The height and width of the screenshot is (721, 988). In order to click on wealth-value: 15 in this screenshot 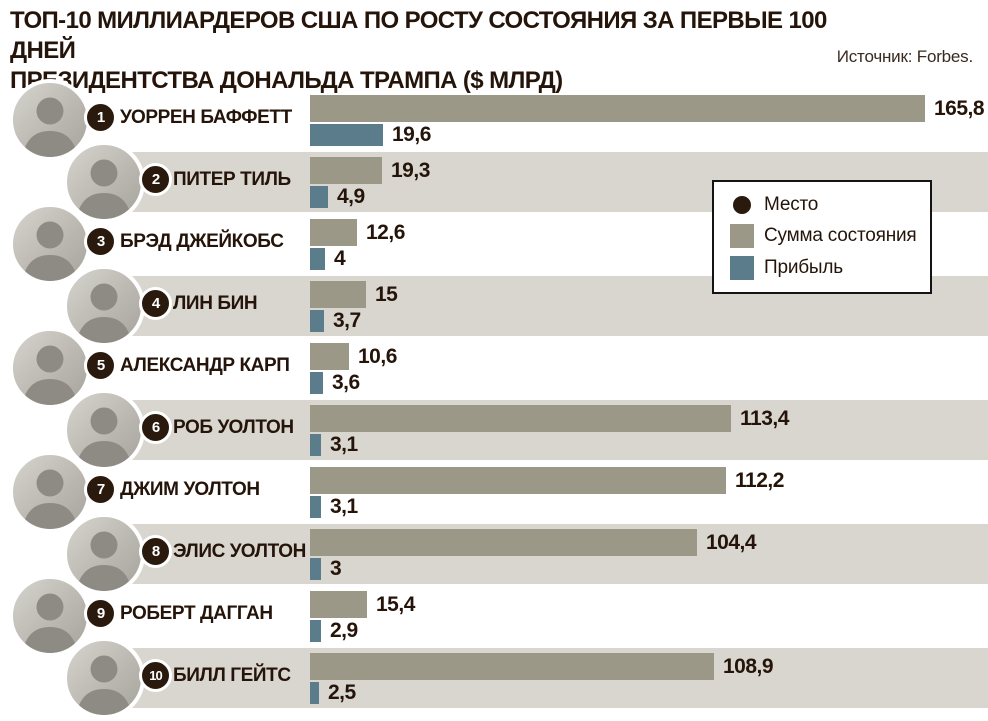, I will do `click(386, 294)`.